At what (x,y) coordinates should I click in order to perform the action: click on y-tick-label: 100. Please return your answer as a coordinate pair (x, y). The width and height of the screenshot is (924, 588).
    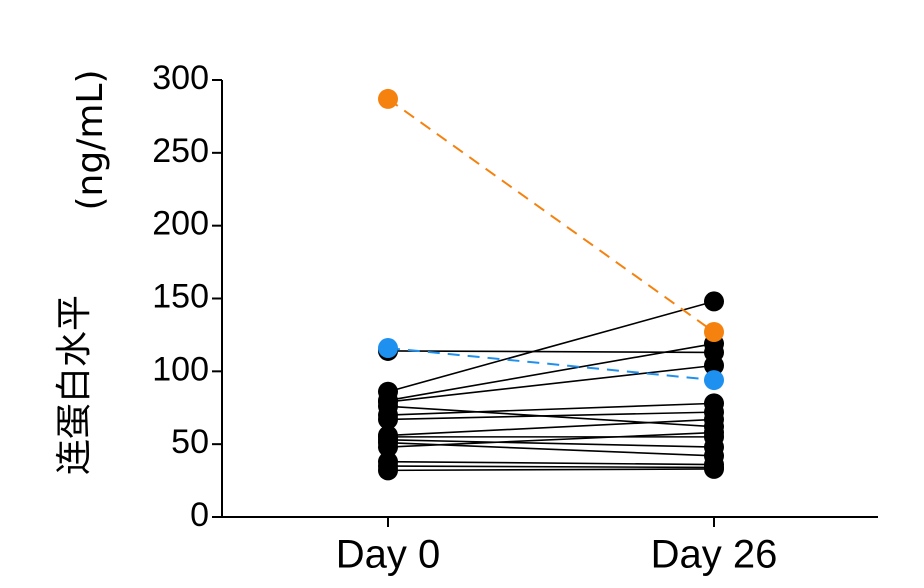
    Looking at the image, I should click on (180, 369).